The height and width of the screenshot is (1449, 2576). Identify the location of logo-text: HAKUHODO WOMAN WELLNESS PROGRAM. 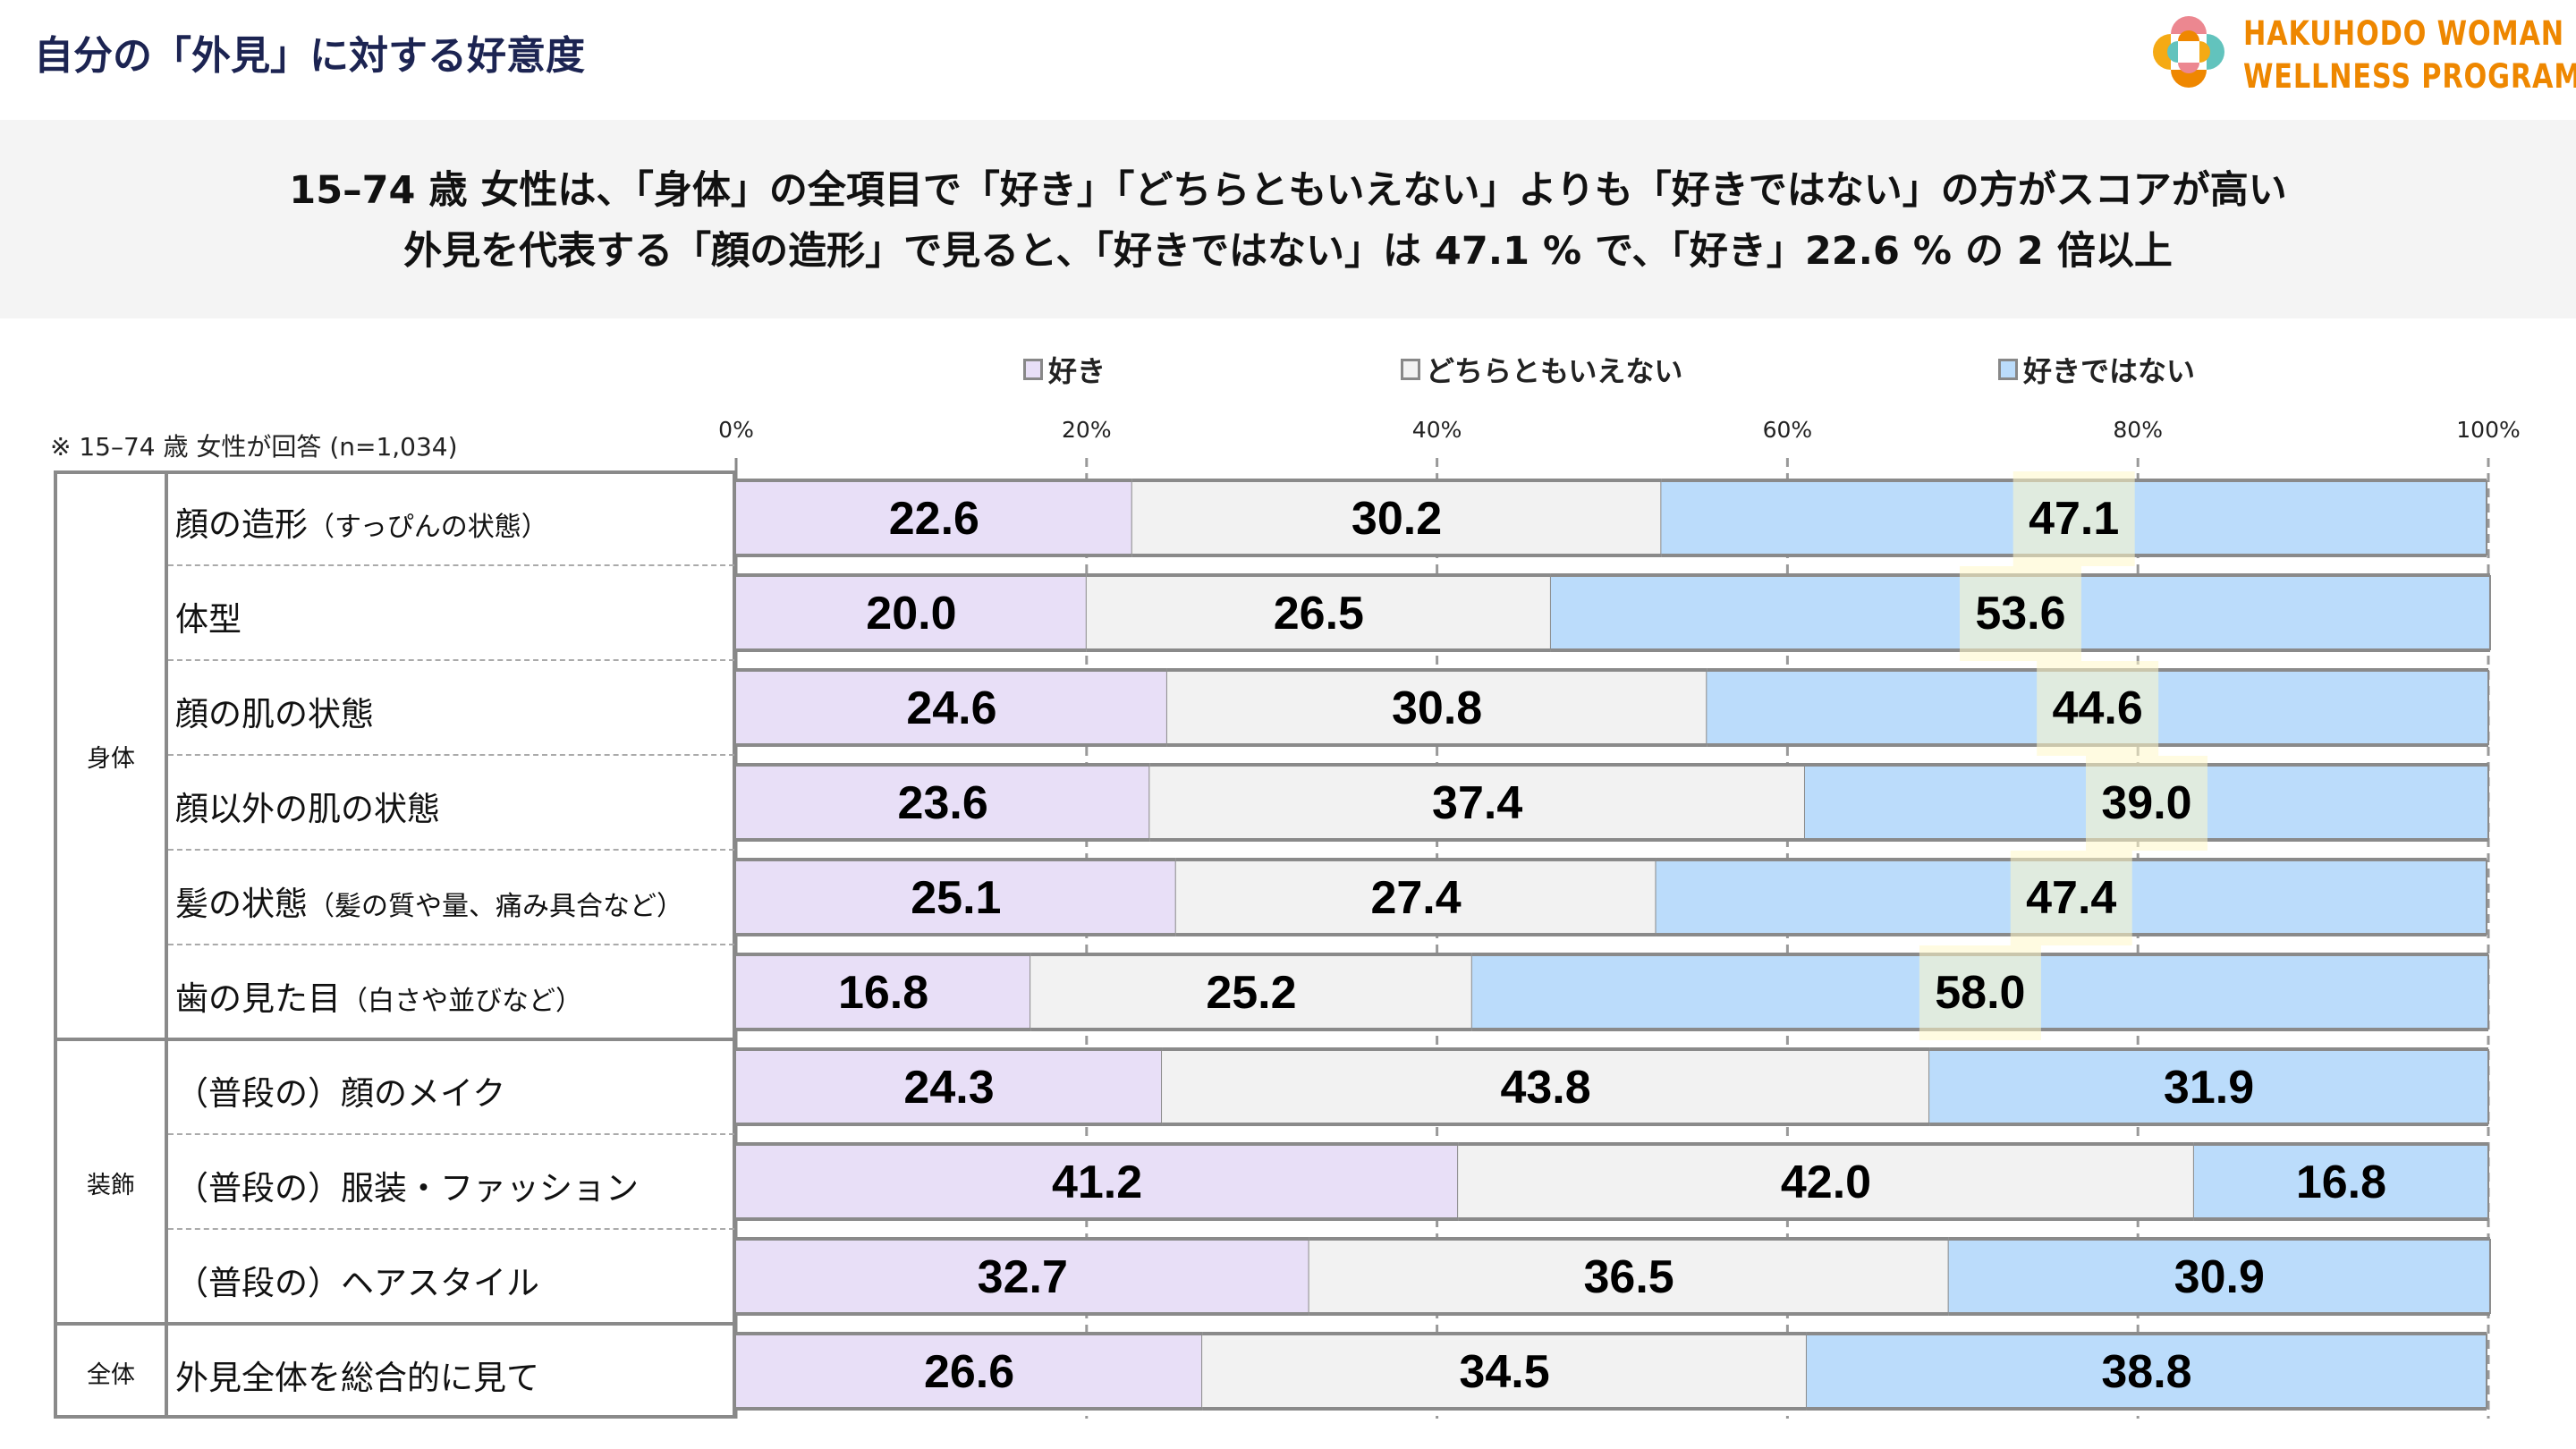
(2409, 55).